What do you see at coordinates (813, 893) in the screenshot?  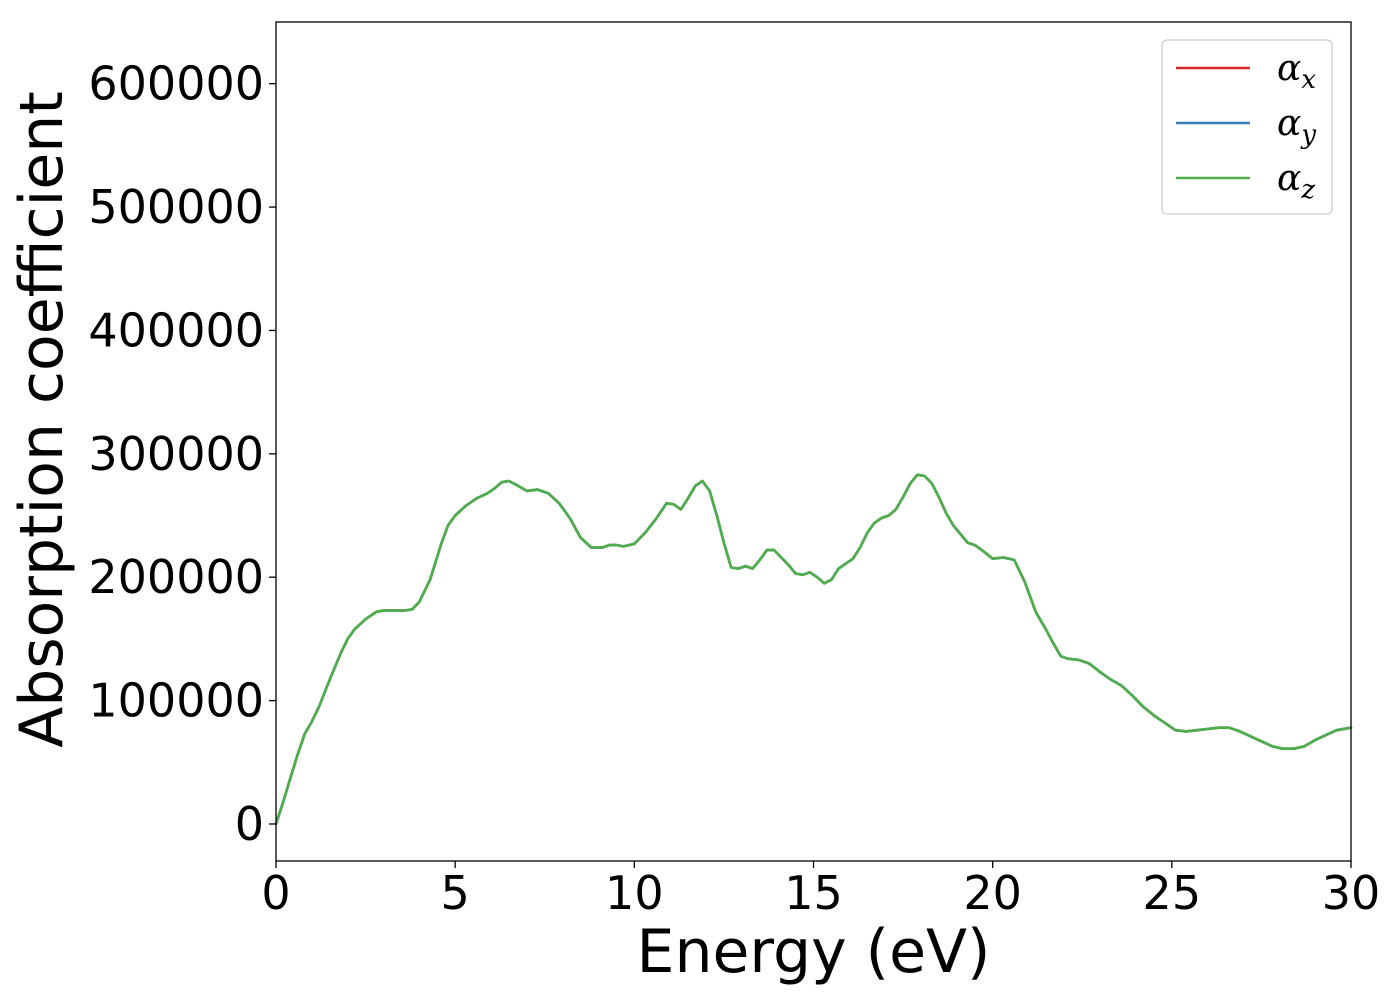 I see `x-tick-label: 15` at bounding box center [813, 893].